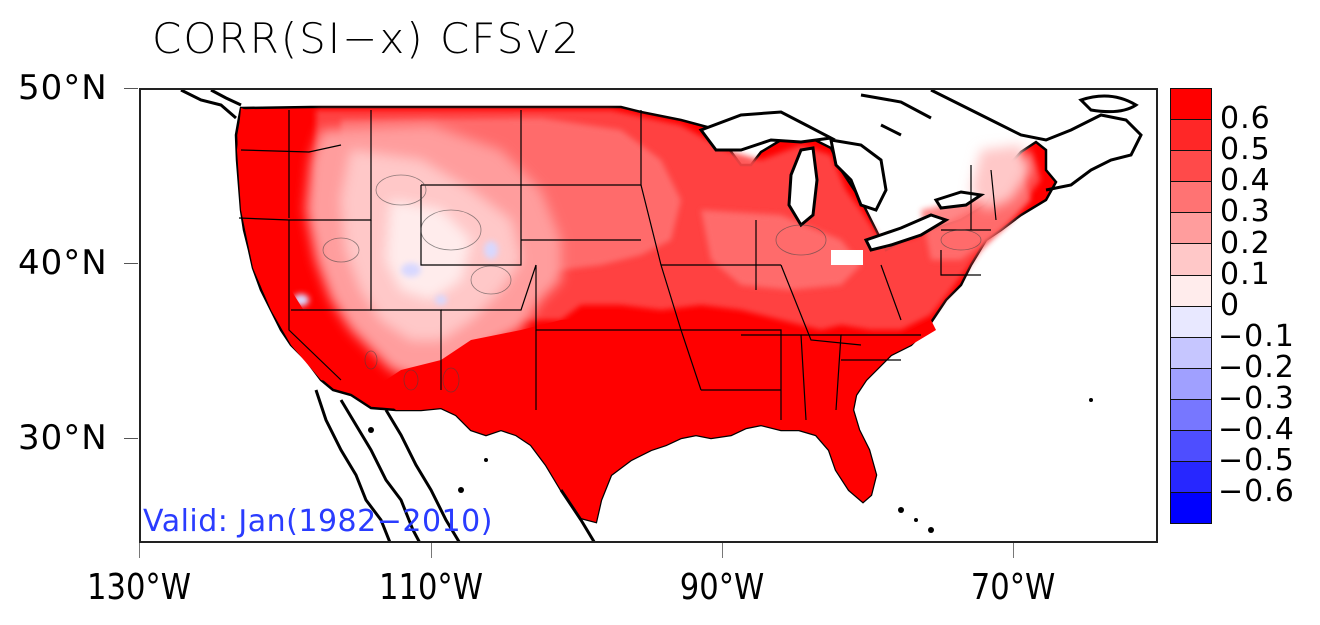 This screenshot has width=1320, height=625. What do you see at coordinates (767, 131) in the screenshot?
I see `lake-superior` at bounding box center [767, 131].